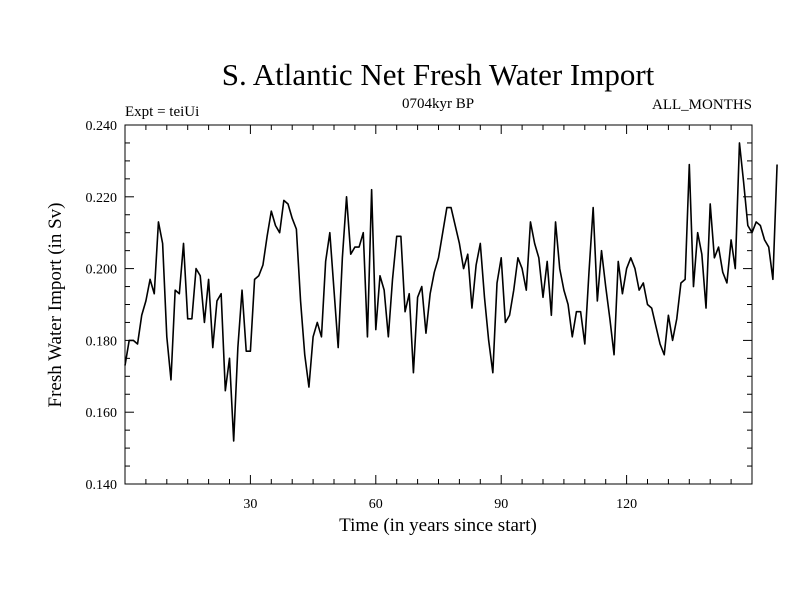  I want to click on y-tick-label: 0.200, so click(102, 270).